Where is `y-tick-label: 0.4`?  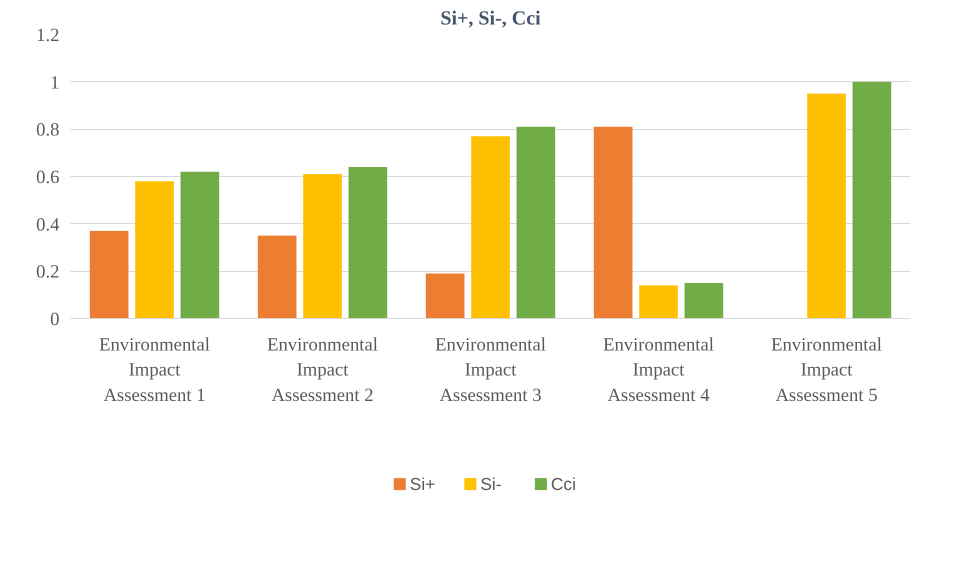 y-tick-label: 0.4 is located at coordinates (48, 225).